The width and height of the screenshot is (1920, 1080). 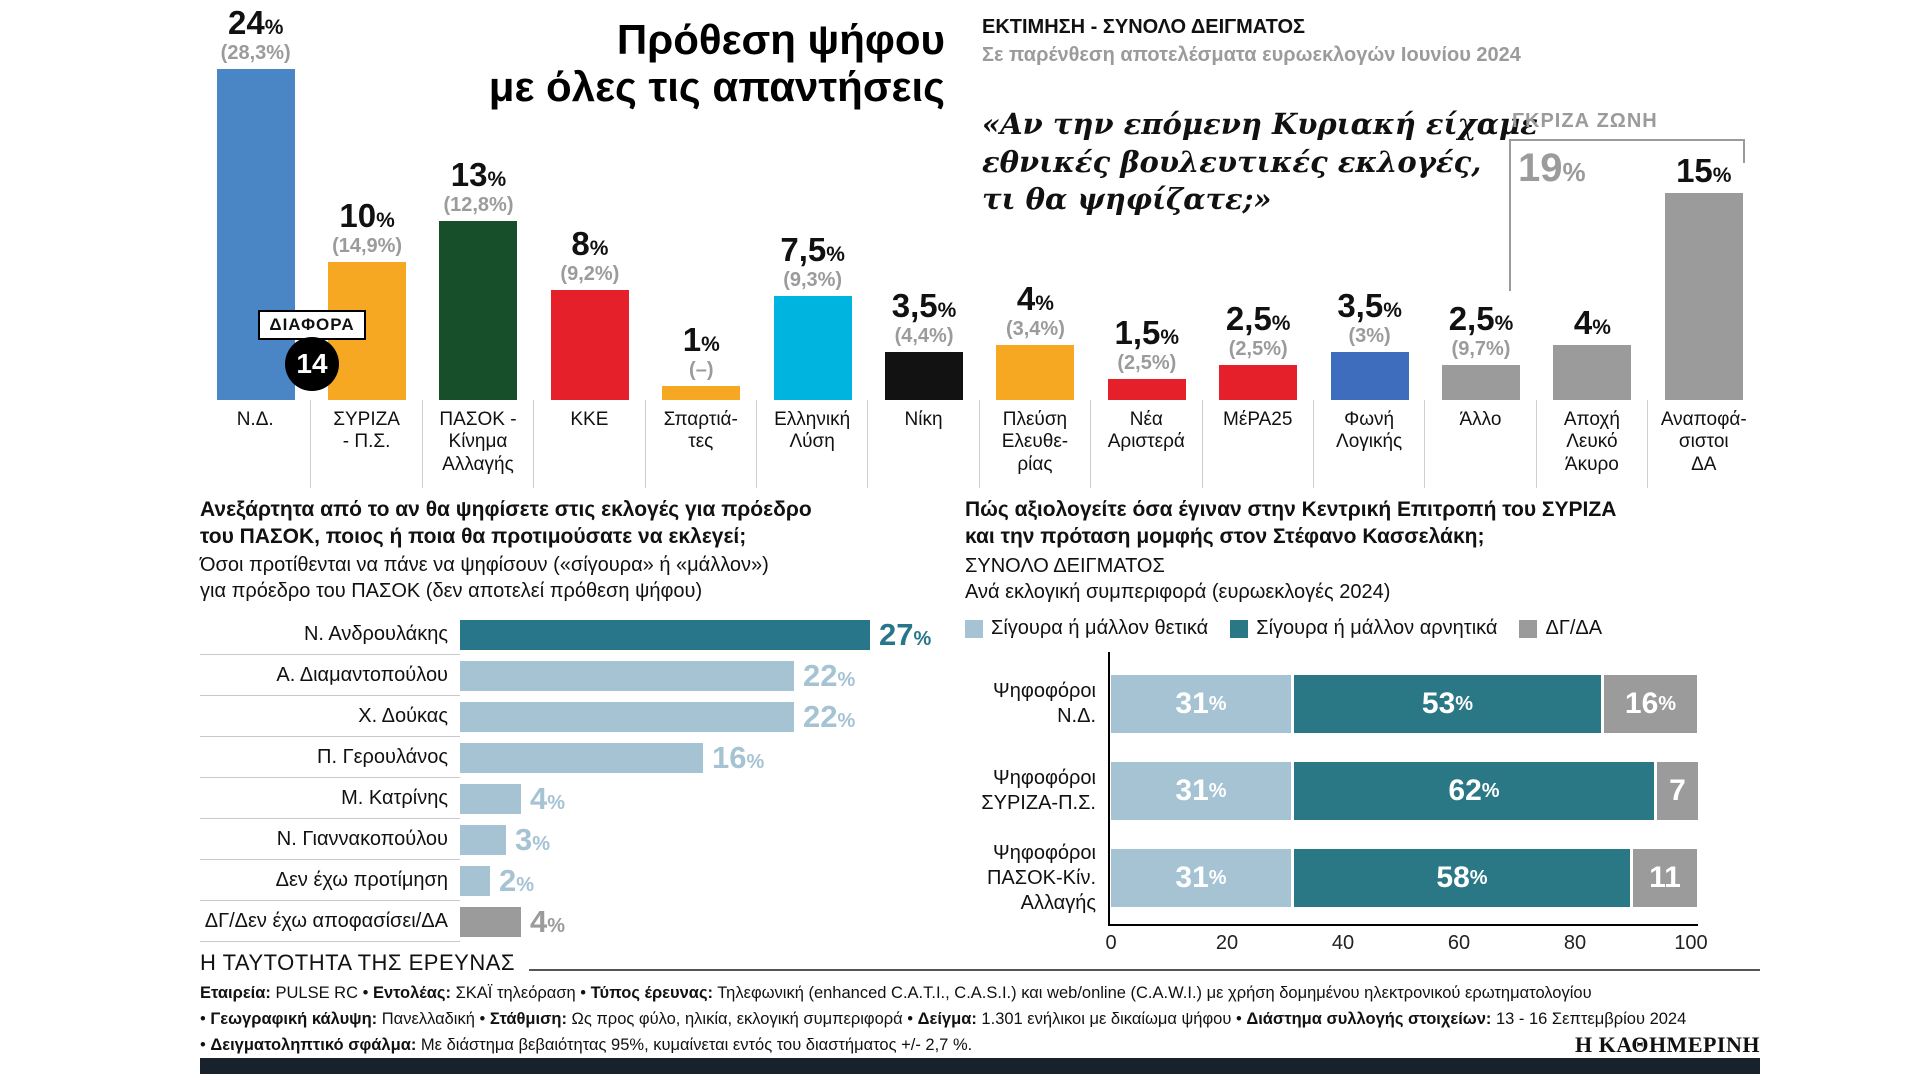 I want to click on bar-value-labels: 2,5% (9,7%), so click(x=1481, y=330).